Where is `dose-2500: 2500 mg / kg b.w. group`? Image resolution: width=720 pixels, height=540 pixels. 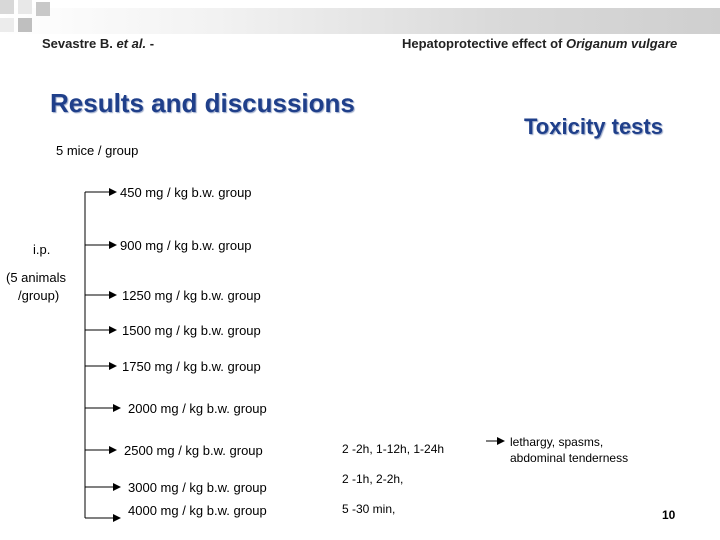 dose-2500: 2500 mg / kg b.w. group is located at coordinates (193, 450).